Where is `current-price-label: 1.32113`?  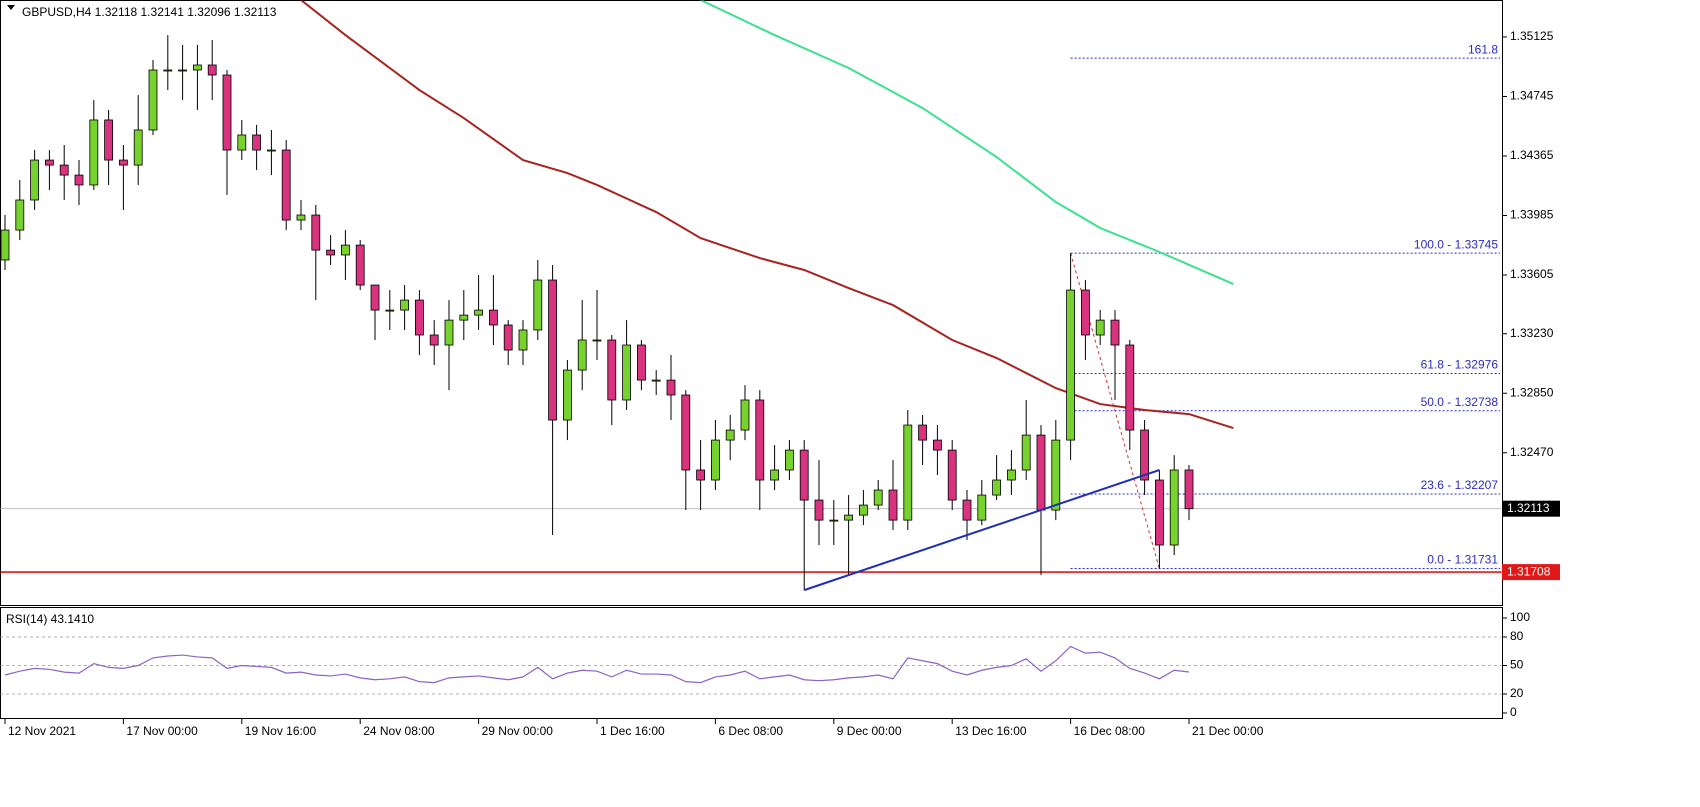
current-price-label: 1.32113 is located at coordinates (1528, 508).